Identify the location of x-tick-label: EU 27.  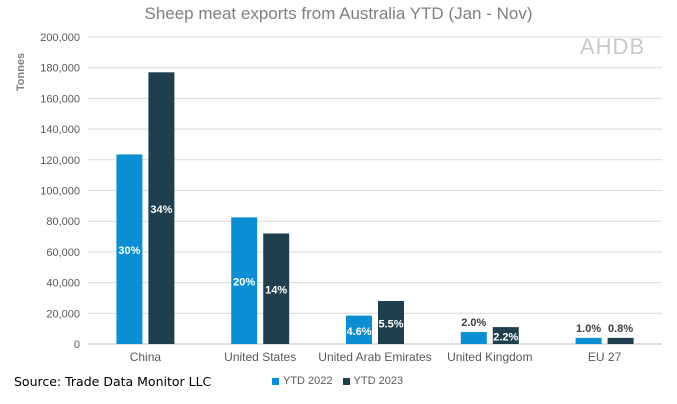
(605, 357).